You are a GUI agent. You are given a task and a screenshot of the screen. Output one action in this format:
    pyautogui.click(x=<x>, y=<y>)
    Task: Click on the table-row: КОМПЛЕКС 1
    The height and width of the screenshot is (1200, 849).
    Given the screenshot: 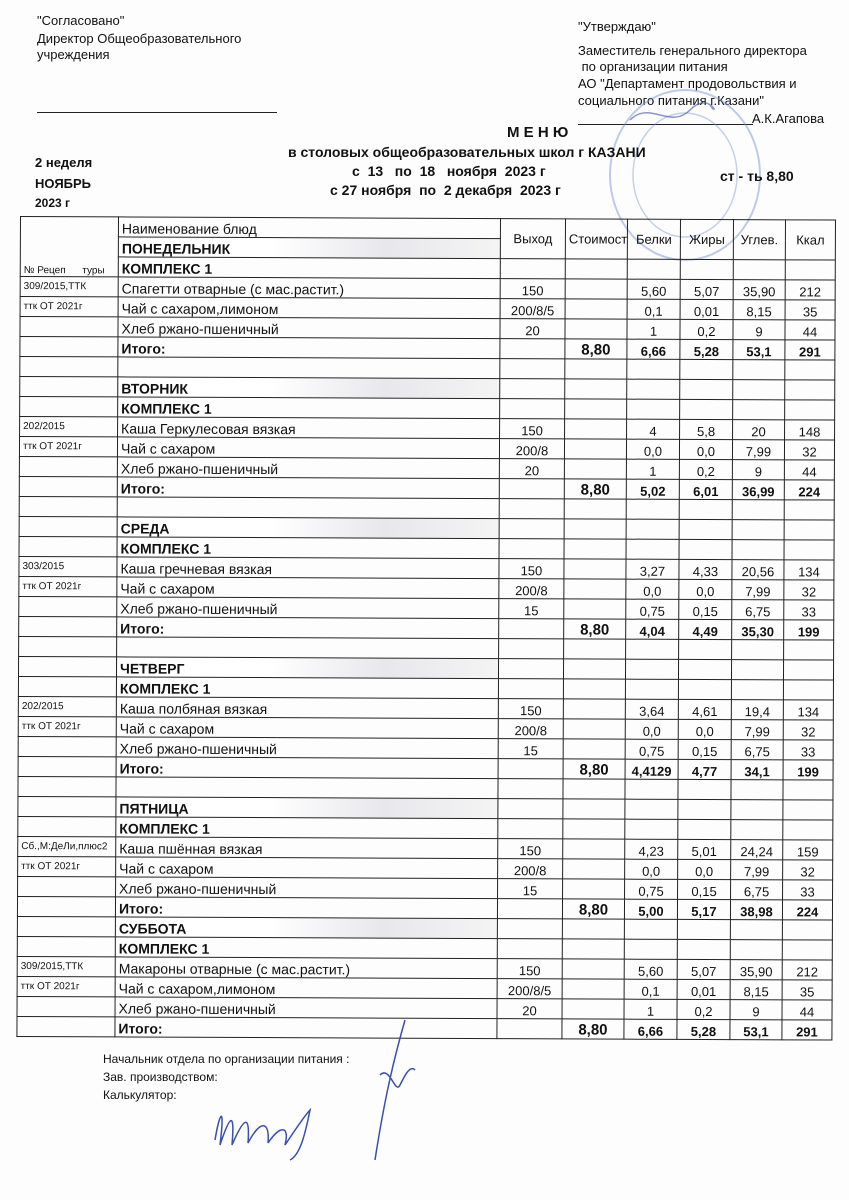 What is the action you would take?
    pyautogui.click(x=425, y=948)
    